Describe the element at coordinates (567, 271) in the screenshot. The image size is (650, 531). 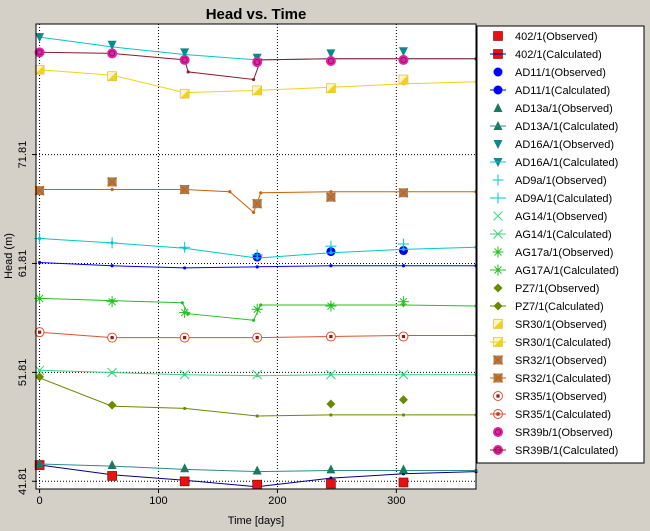
I see `legend-label: AG17A/1(Calculated)` at that location.